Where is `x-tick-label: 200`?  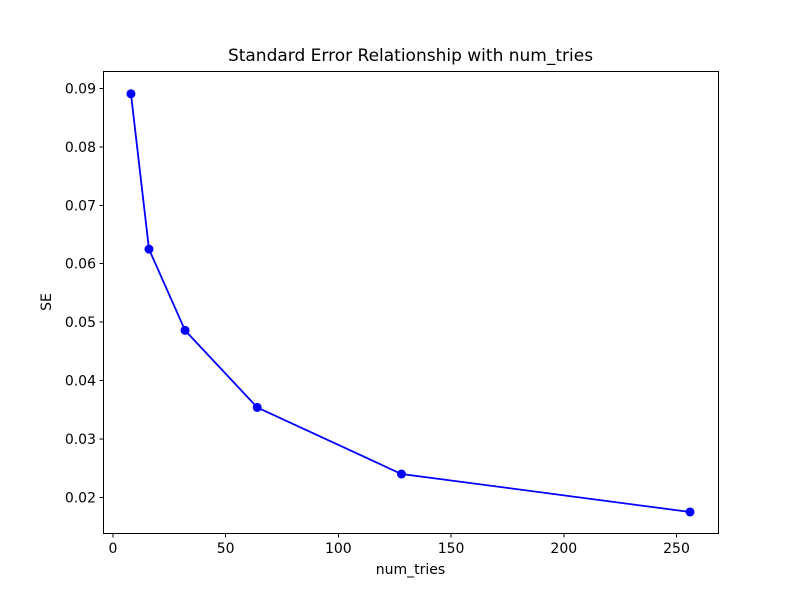 x-tick-label: 200 is located at coordinates (563, 549).